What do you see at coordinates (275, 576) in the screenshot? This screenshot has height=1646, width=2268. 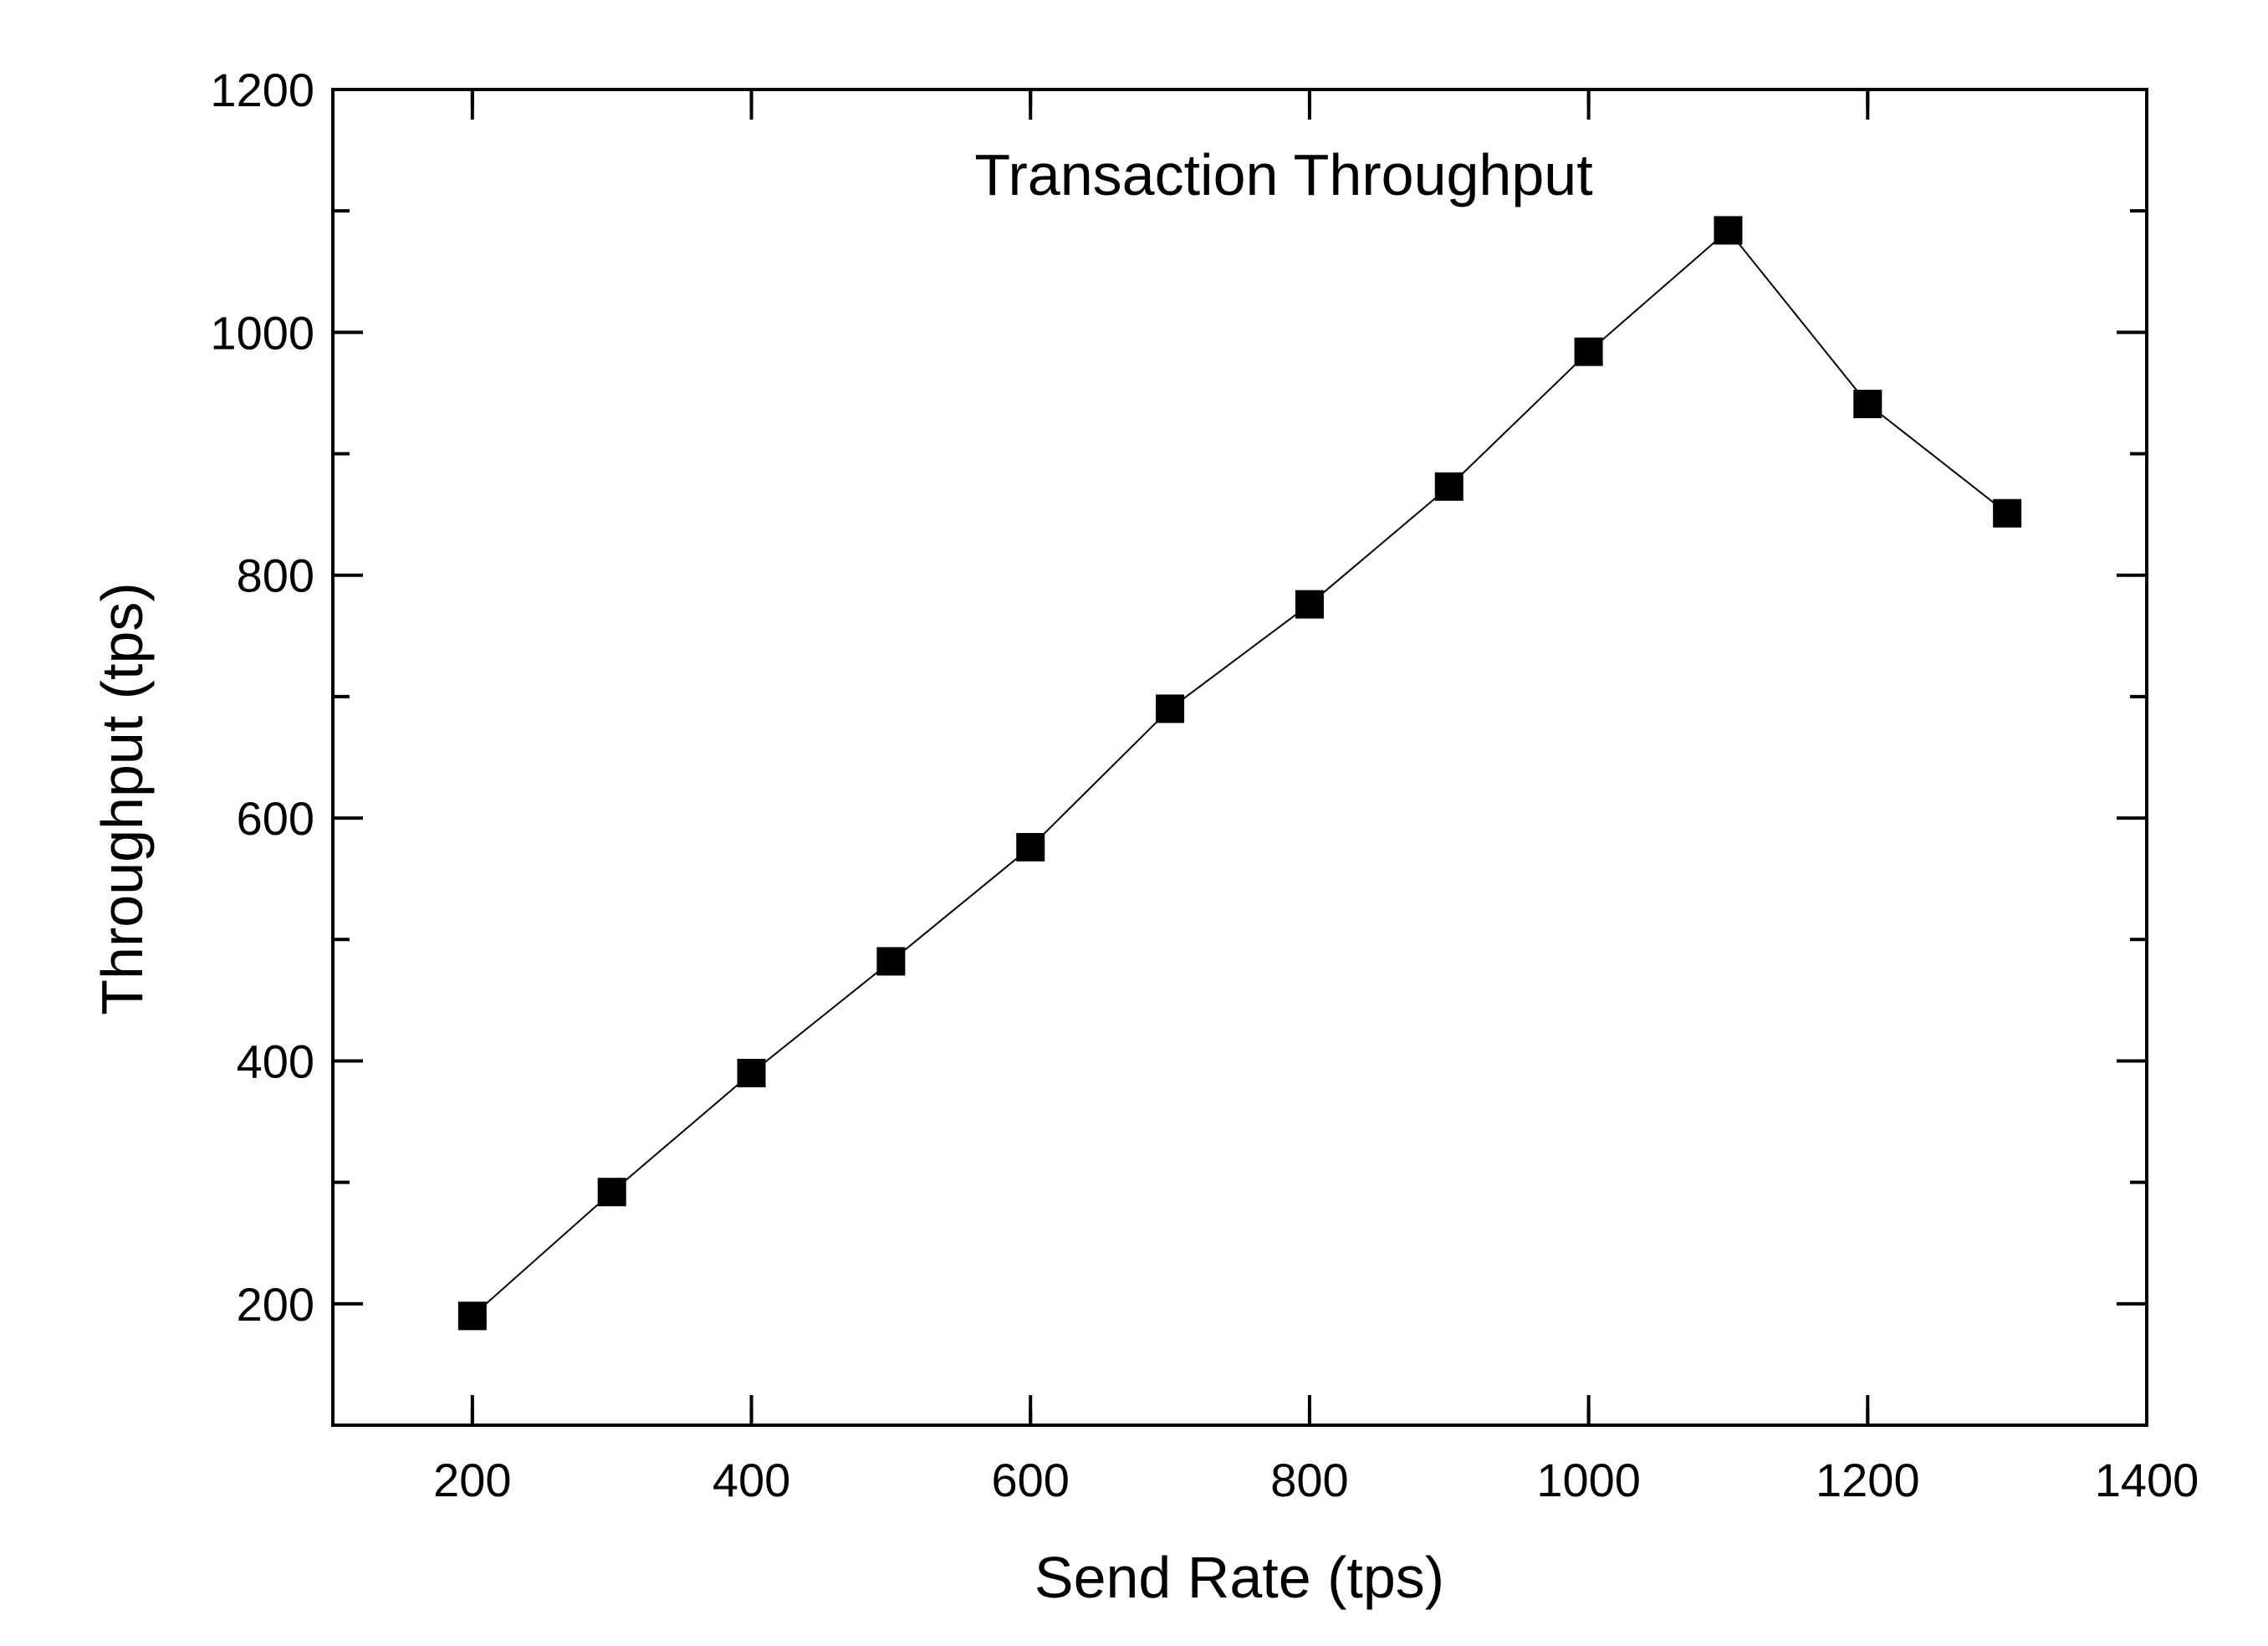 I see `y-tick-label: 800` at bounding box center [275, 576].